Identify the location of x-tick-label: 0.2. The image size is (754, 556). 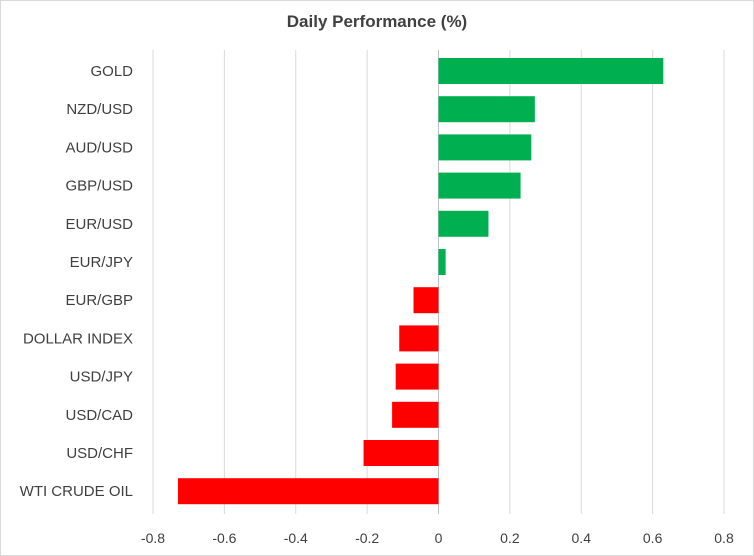
(510, 538).